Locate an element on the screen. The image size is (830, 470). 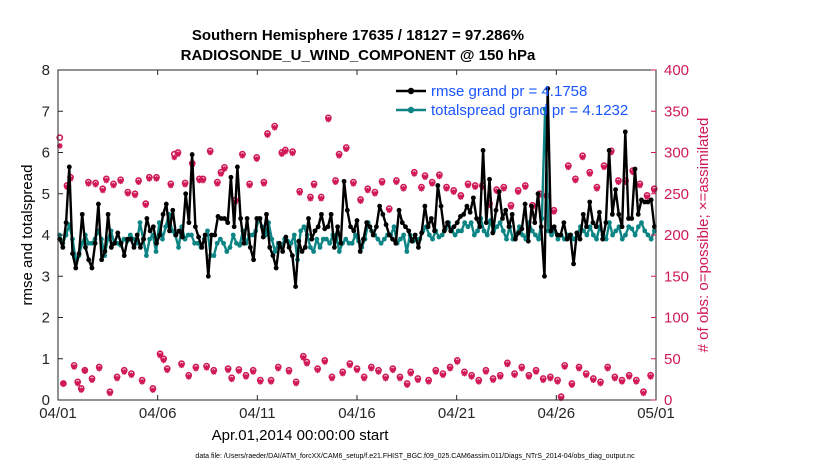
chart-subtitle: RADIOSONDE_U_WIND_COMPONENT @ 150 hPa is located at coordinates (358, 55).